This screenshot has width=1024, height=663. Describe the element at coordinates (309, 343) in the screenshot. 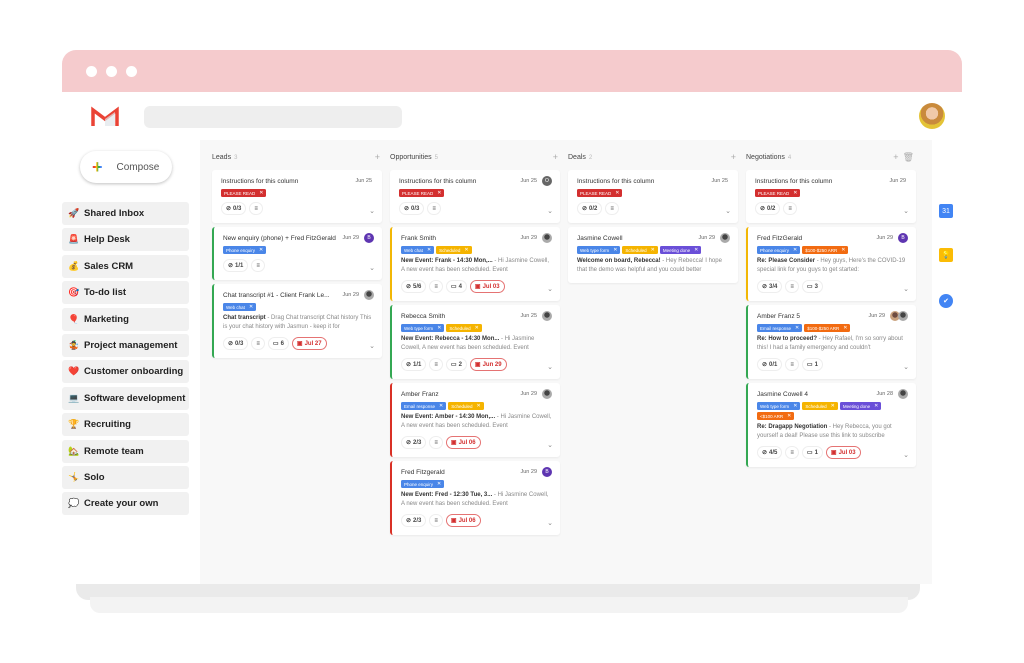

I see `due-date-button: ▣ Jul 27` at that location.